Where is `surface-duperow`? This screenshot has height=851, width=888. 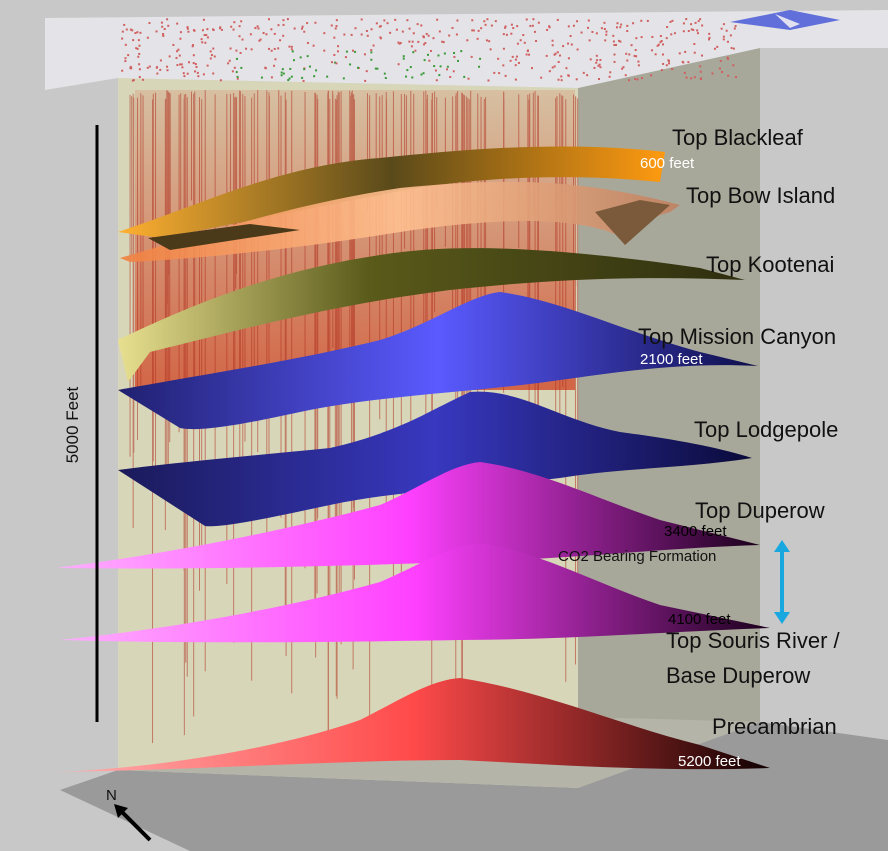 surface-duperow is located at coordinates (408, 515).